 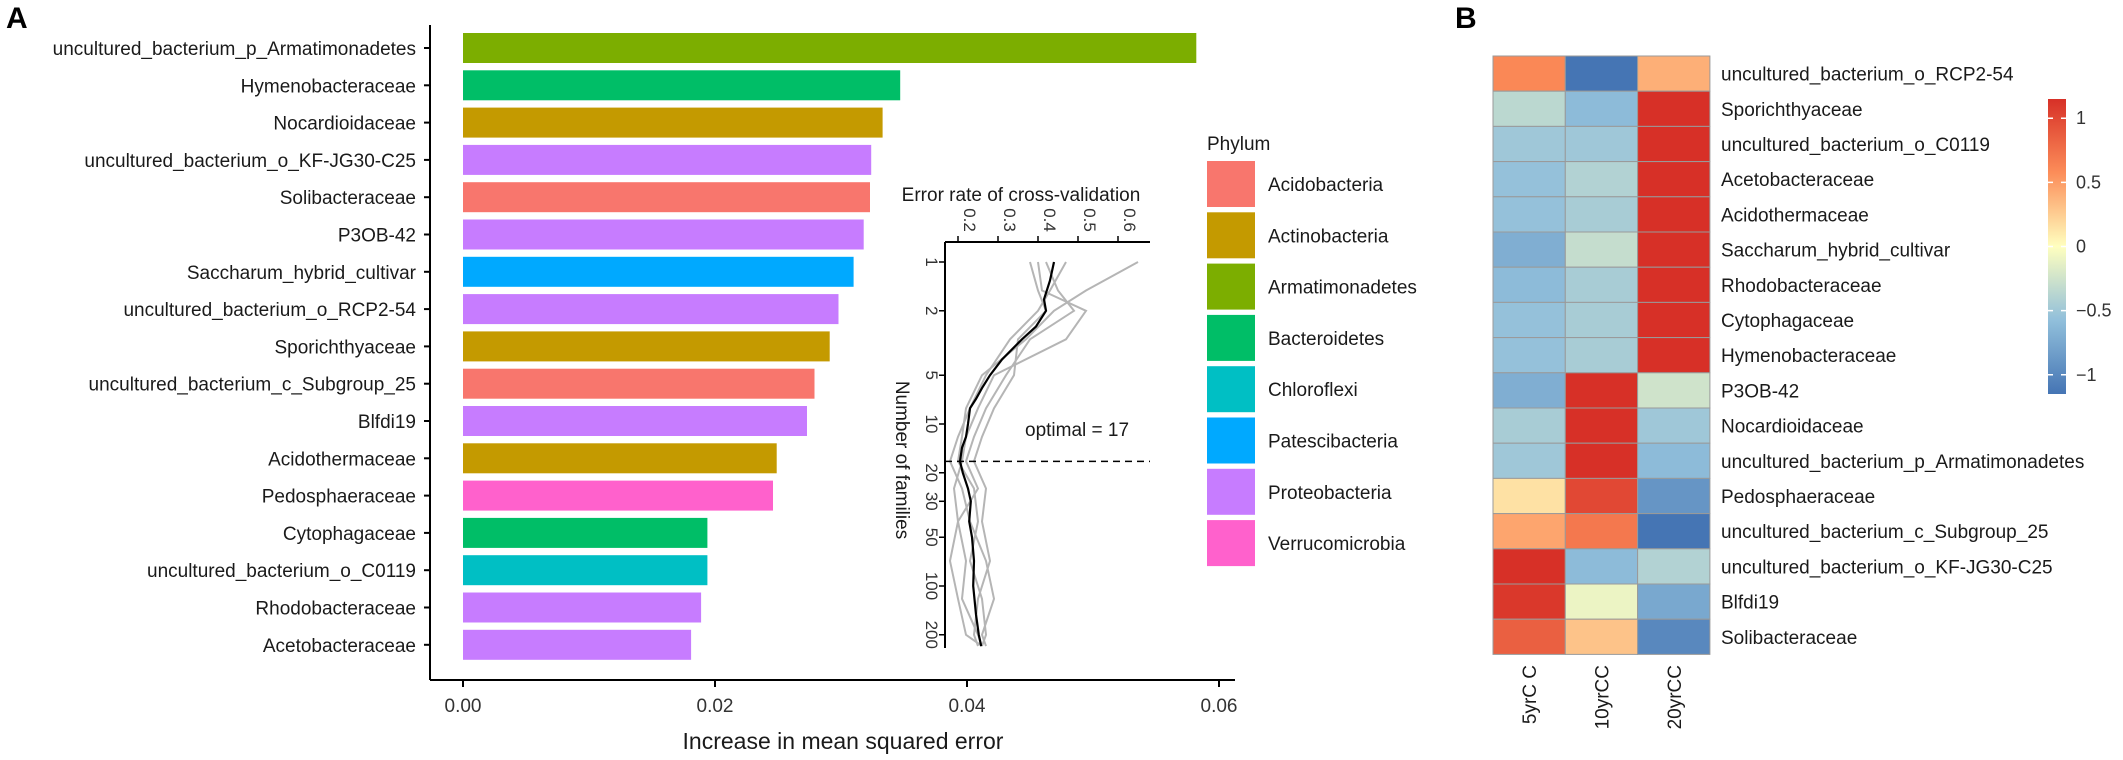 What do you see at coordinates (1674, 73) in the screenshot?
I see `heat-cell-uncultured-bacterium-o-rcp2-54-20yrcc` at bounding box center [1674, 73].